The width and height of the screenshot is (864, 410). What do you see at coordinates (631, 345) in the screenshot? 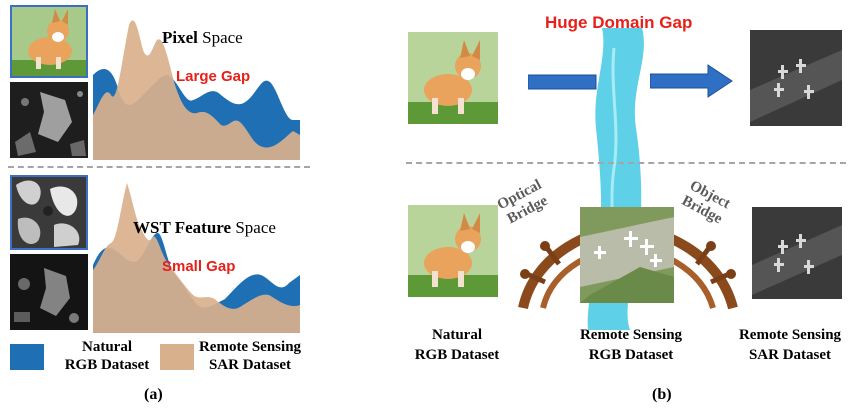
I see `dataset-label-remote-sensing-rgb: Remote Sensing RGB Dataset` at bounding box center [631, 345].